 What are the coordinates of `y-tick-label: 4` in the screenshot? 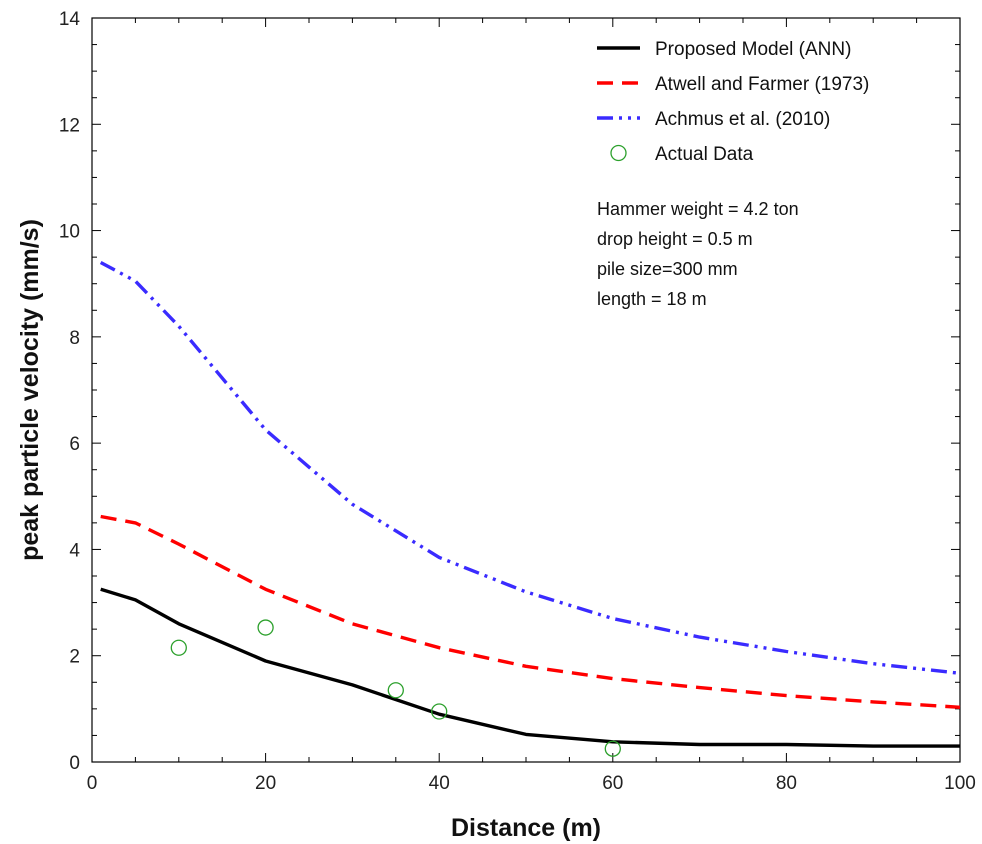 It's located at (74, 550).